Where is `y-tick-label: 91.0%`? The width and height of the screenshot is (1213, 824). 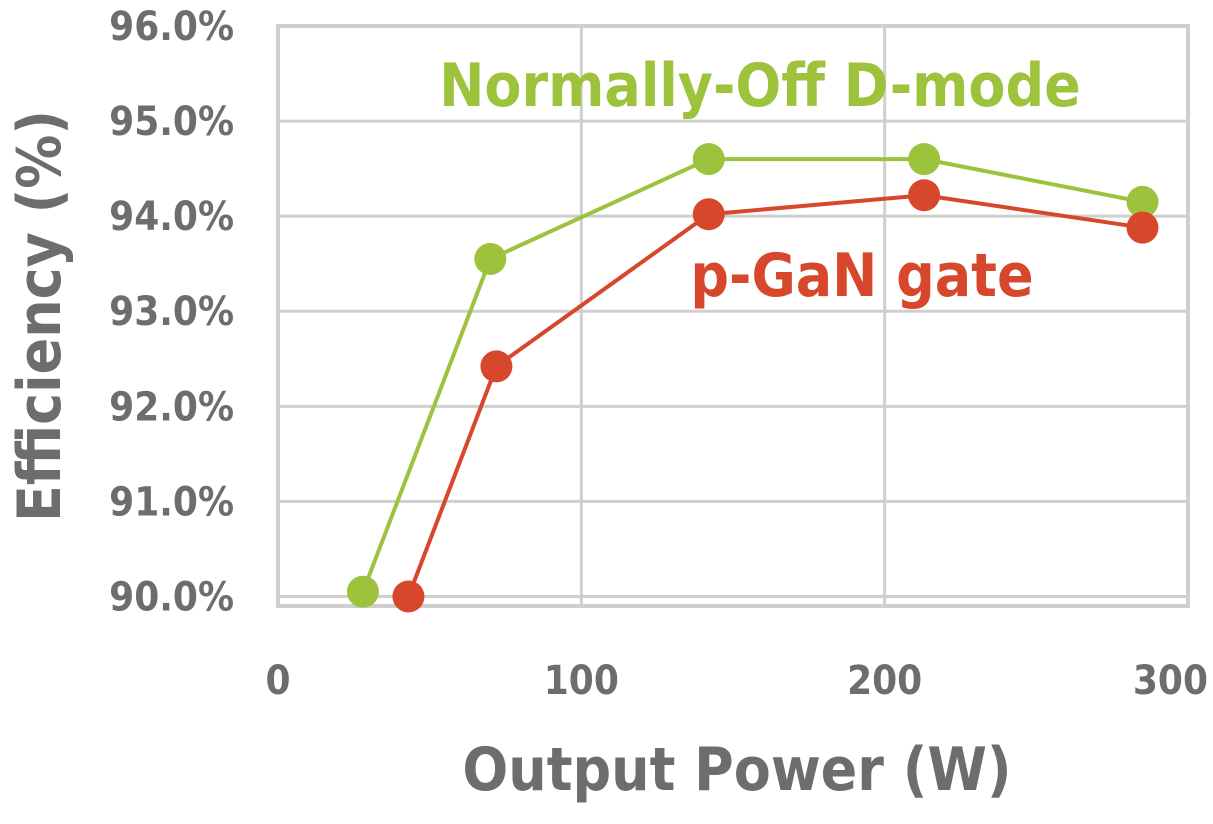 y-tick-label: 91.0% is located at coordinates (171, 502).